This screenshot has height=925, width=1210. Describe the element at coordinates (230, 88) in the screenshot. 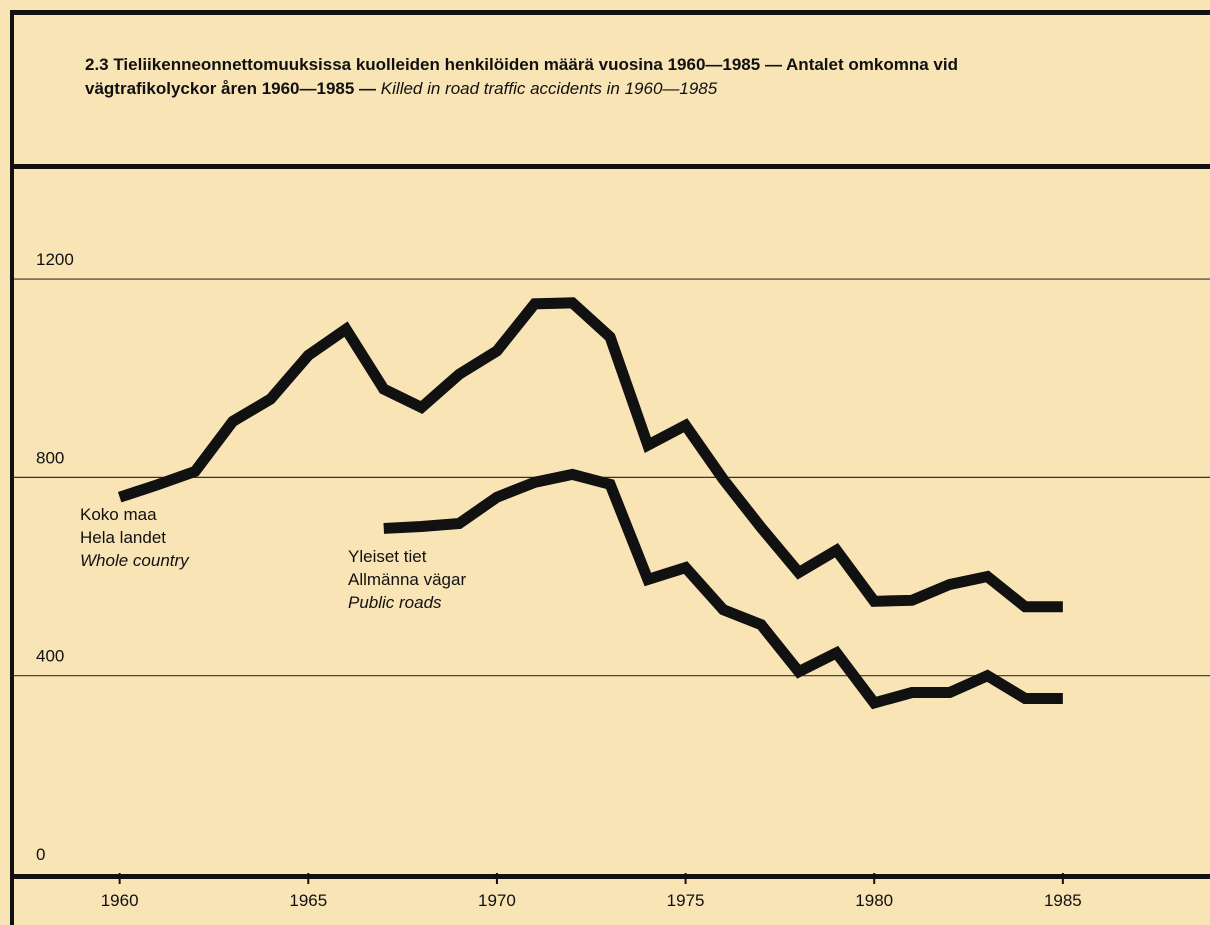

I see `chart-title: vägtrafikolyckor åren 1960—1985 —` at that location.